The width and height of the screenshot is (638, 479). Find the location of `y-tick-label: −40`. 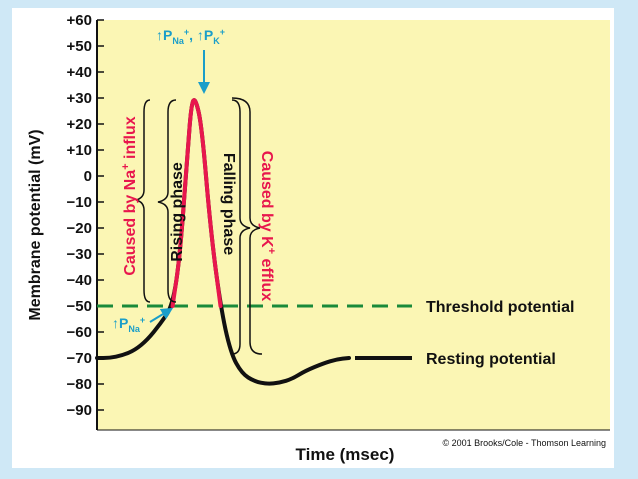

y-tick-label: −40 is located at coordinates (79, 280).